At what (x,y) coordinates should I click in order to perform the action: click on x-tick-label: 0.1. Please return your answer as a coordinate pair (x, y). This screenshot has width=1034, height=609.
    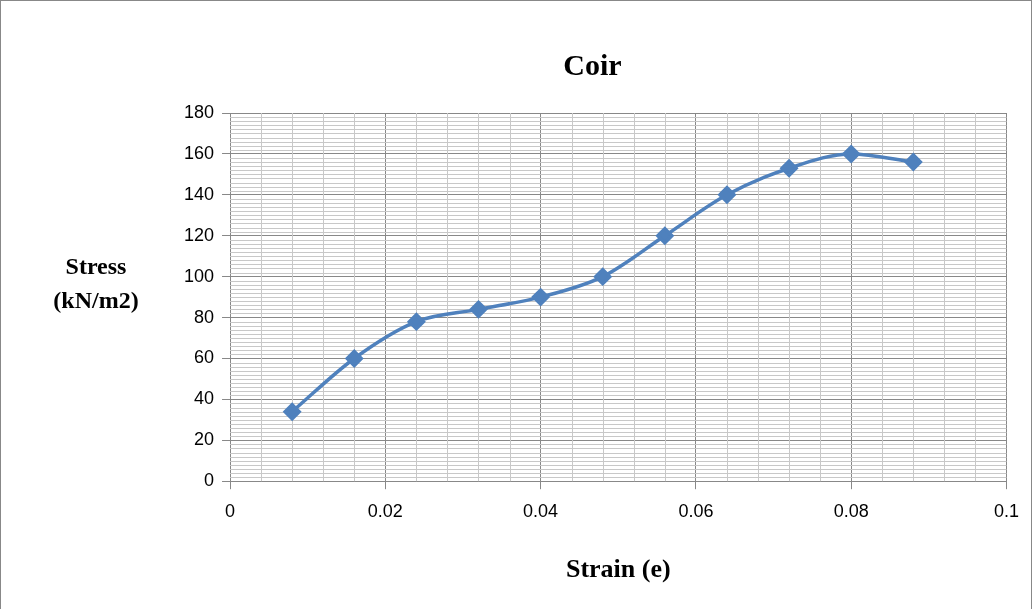
    Looking at the image, I should click on (1006, 510).